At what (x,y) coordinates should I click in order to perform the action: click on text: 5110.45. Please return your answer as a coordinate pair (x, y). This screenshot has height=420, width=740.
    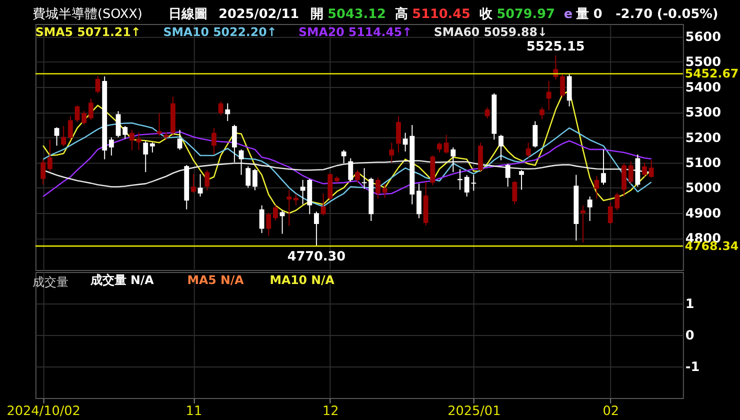
    Looking at the image, I should click on (441, 14).